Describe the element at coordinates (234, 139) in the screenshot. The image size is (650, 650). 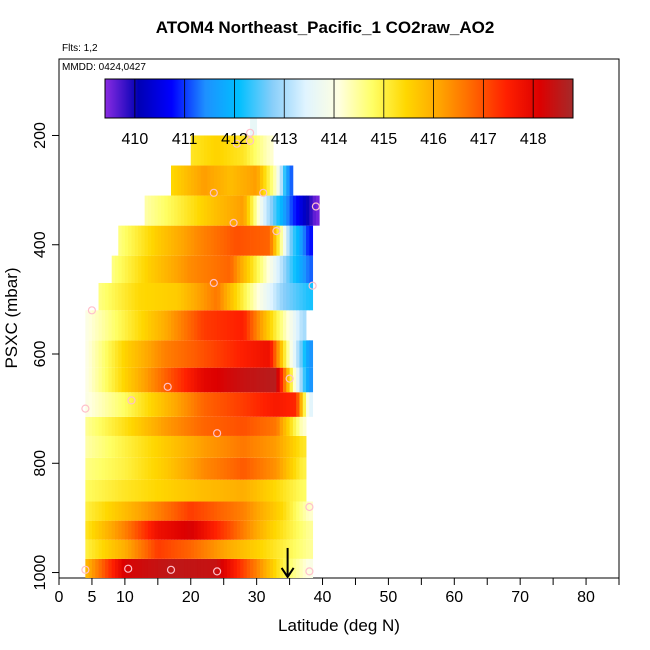
I see `colorbar-tick-label: 412` at that location.